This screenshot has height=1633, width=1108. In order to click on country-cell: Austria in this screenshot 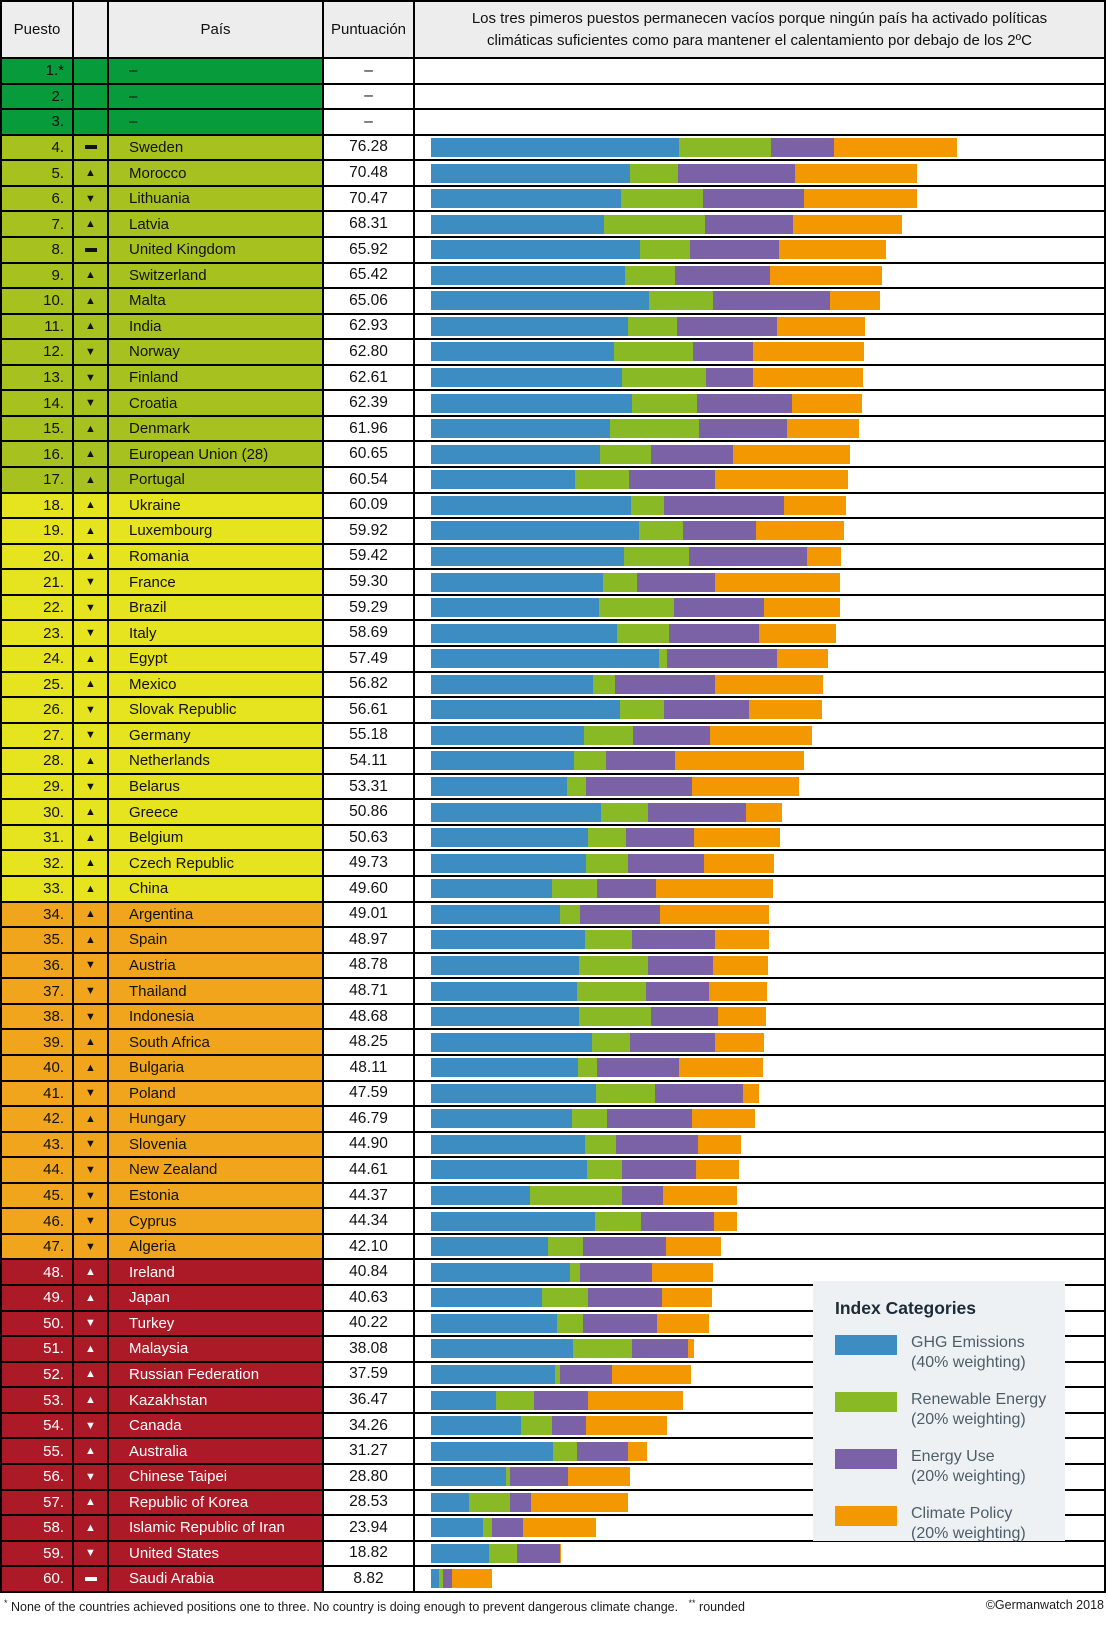, I will do `click(216, 965)`.